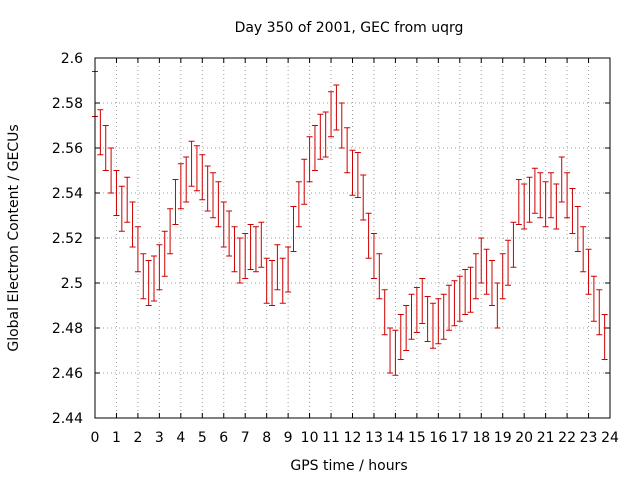 The width and height of the screenshot is (640, 480). I want to click on x-tick-label: 19, so click(503, 438).